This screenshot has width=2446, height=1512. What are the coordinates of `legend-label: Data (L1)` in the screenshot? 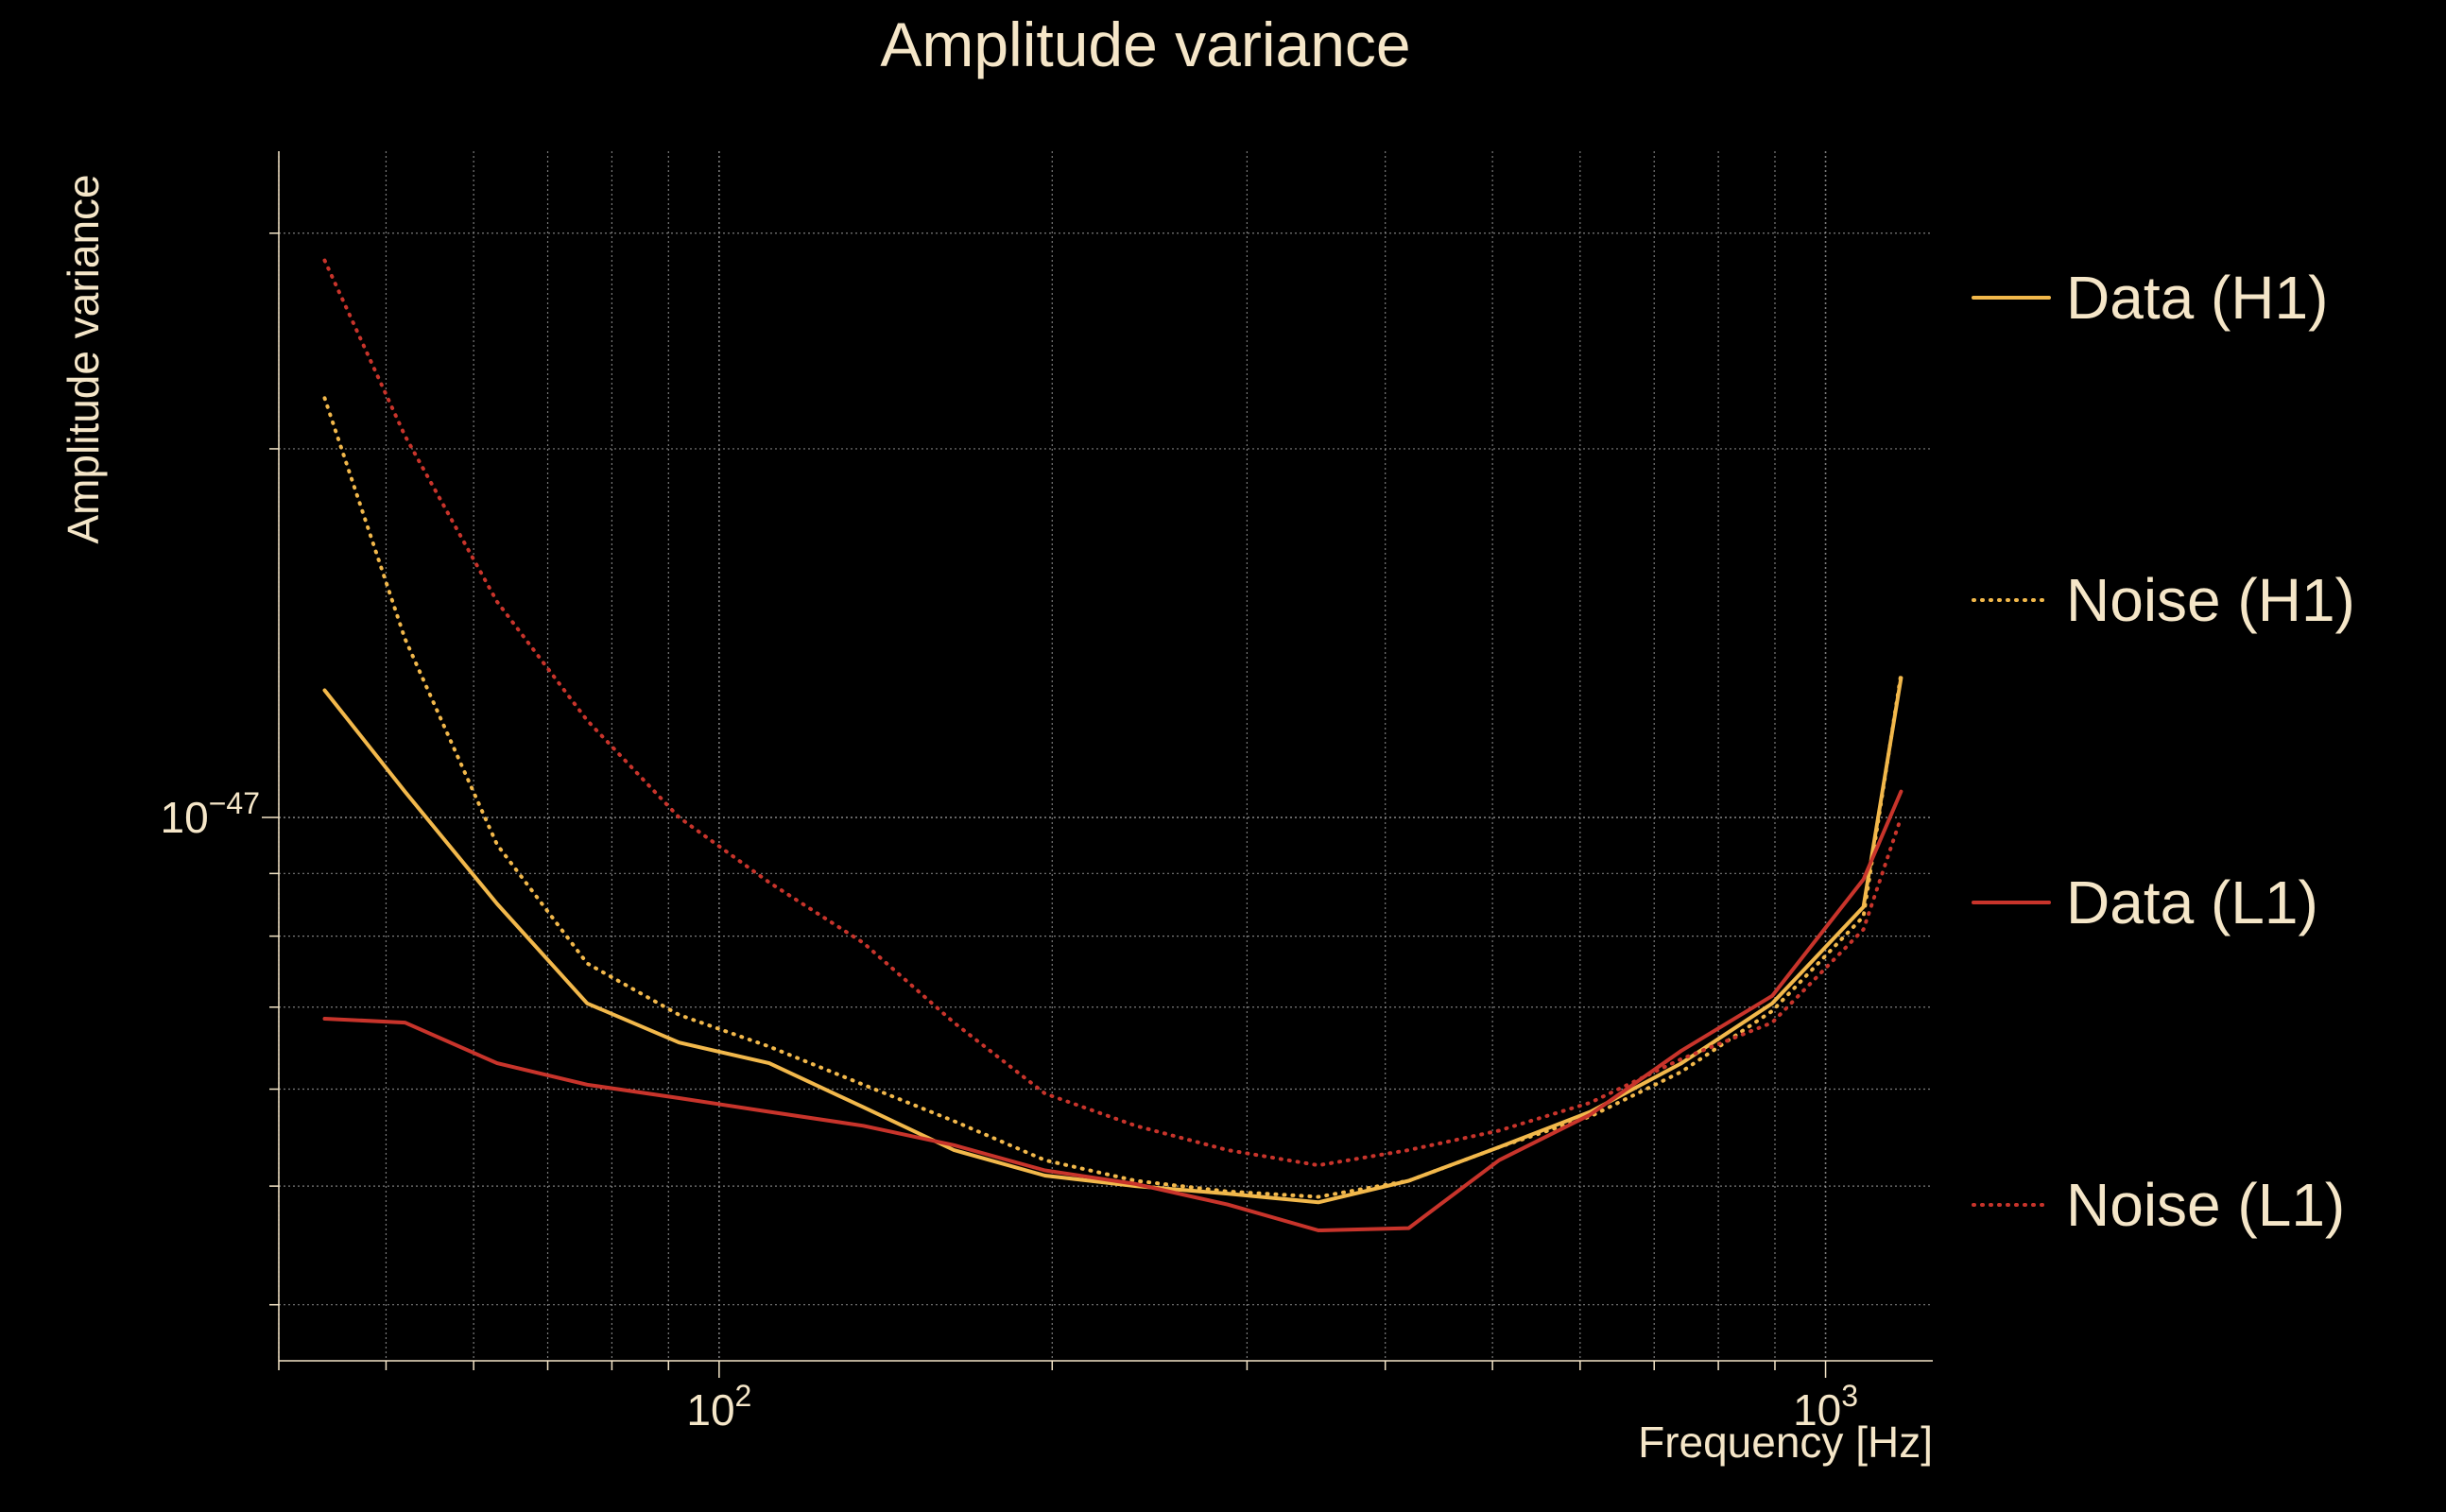 It's located at (2192, 902).